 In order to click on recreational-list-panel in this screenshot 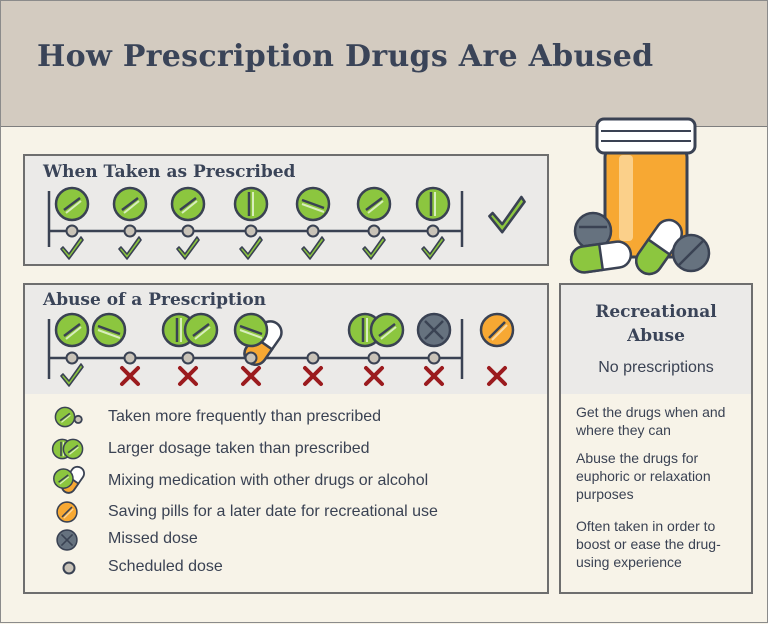, I will do `click(656, 494)`.